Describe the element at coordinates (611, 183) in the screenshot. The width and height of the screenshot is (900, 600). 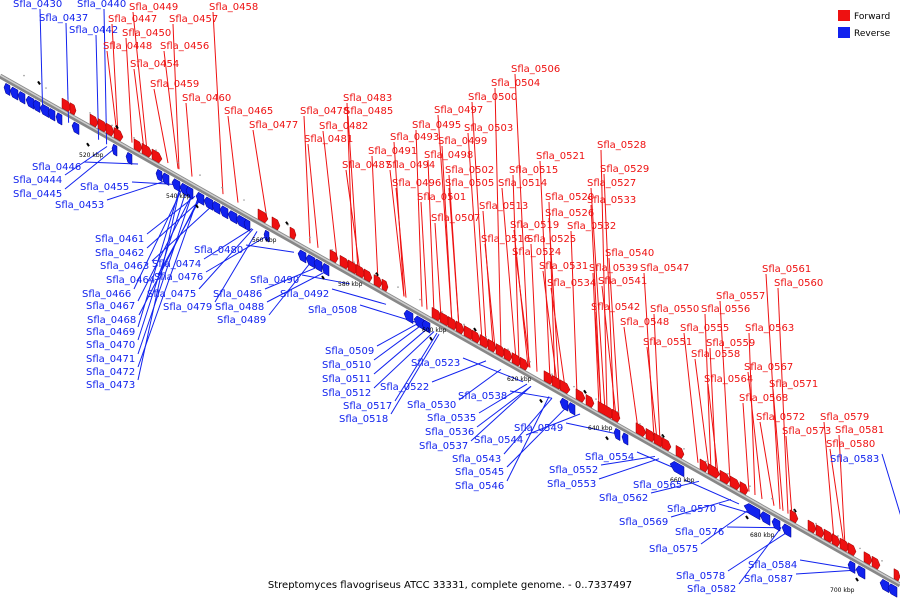
I see `gene-label-forward: Sfla_0527` at that location.